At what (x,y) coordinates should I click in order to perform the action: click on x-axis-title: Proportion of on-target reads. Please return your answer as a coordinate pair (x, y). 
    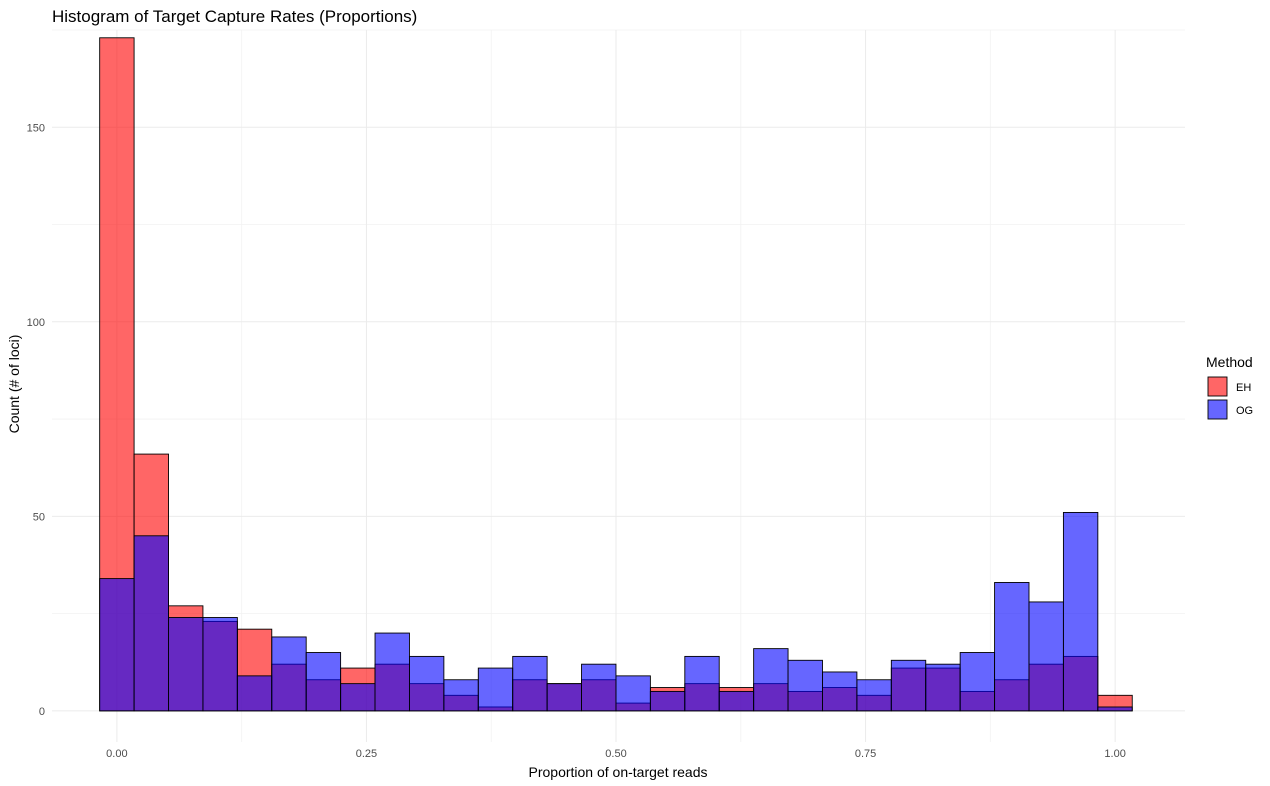
    Looking at the image, I should click on (618, 772).